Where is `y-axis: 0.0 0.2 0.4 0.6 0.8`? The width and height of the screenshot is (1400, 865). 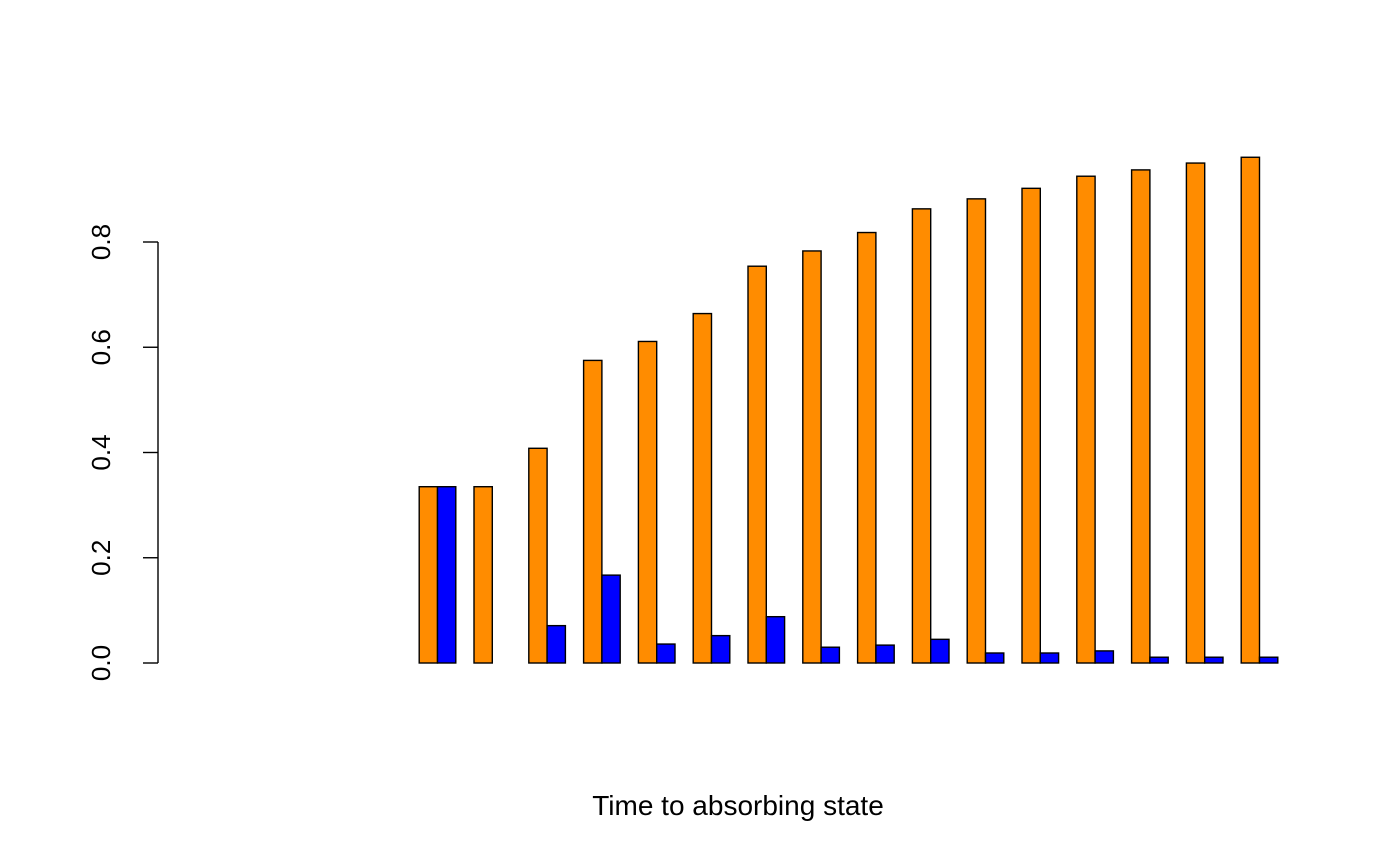
y-axis: 0.0 0.2 0.4 0.6 0.8 is located at coordinates (122, 452).